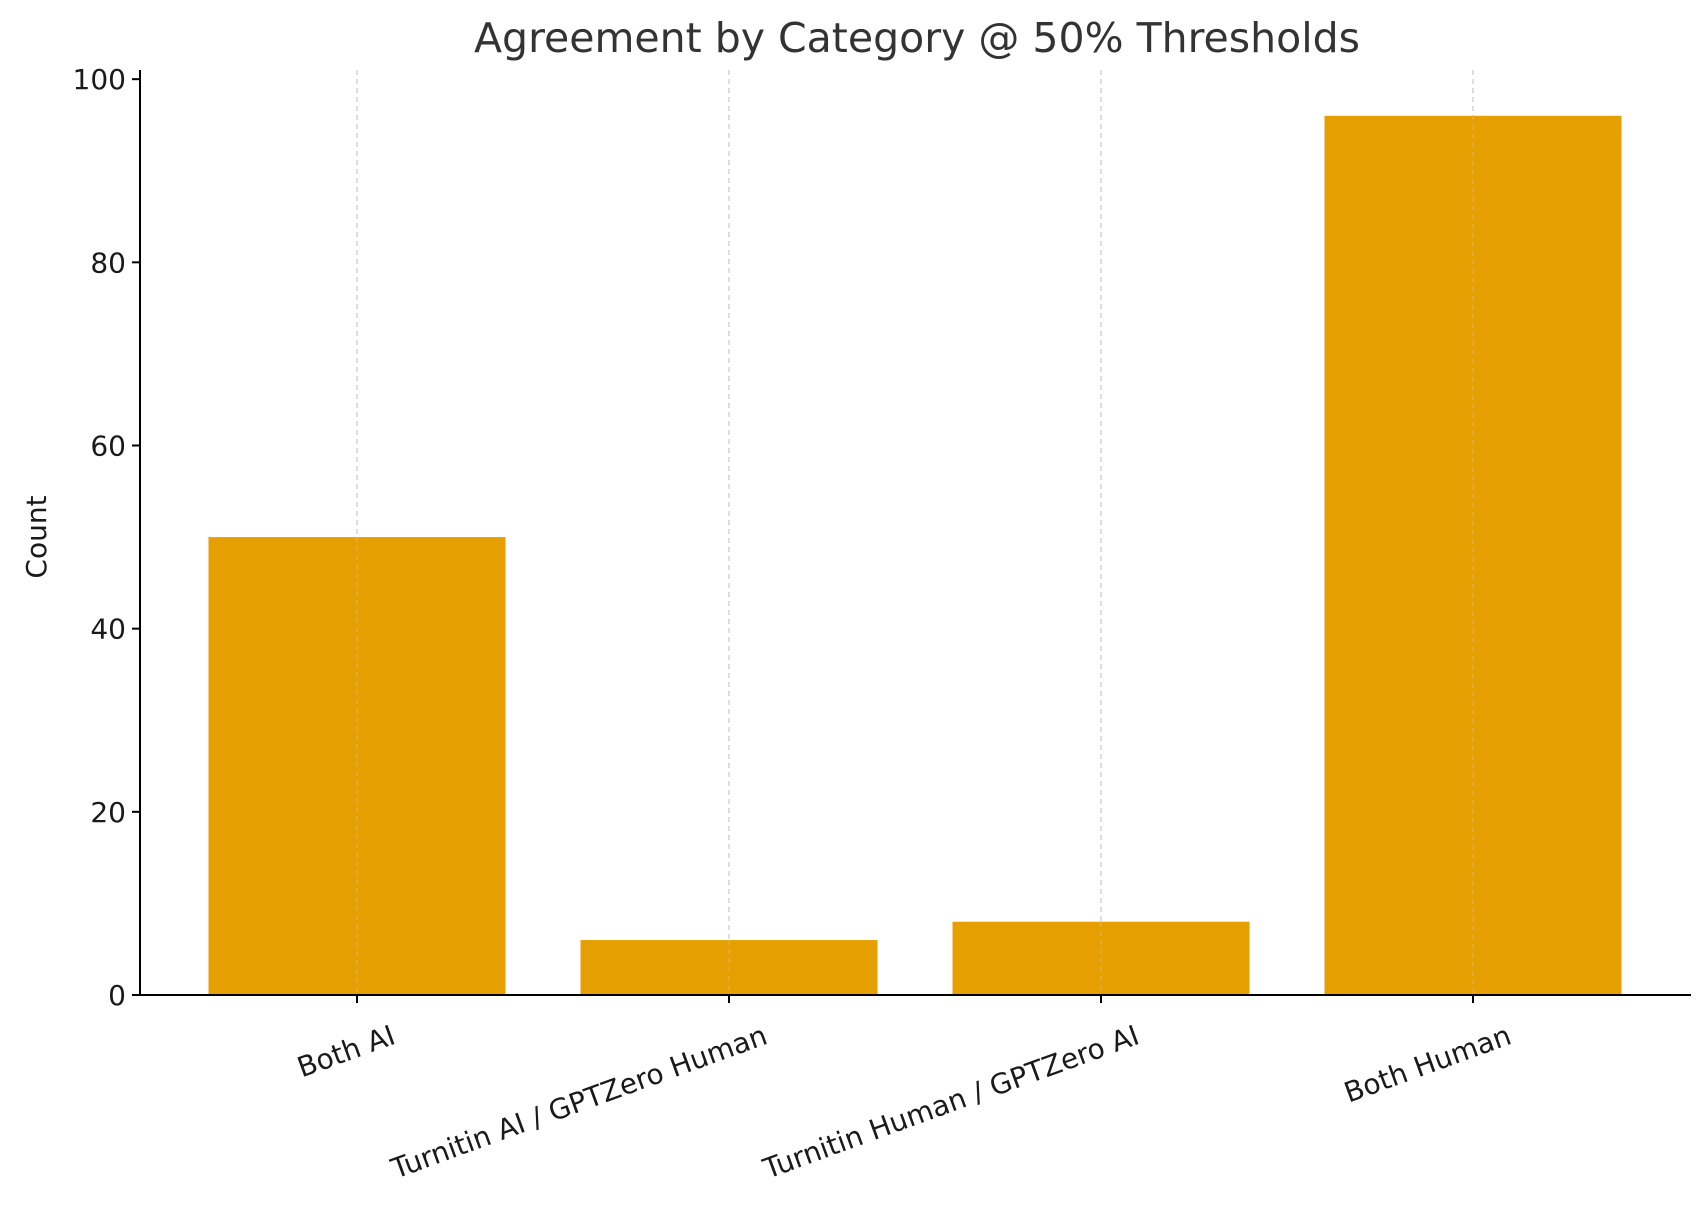  I want to click on y-tick-label-20: 20, so click(108, 812).